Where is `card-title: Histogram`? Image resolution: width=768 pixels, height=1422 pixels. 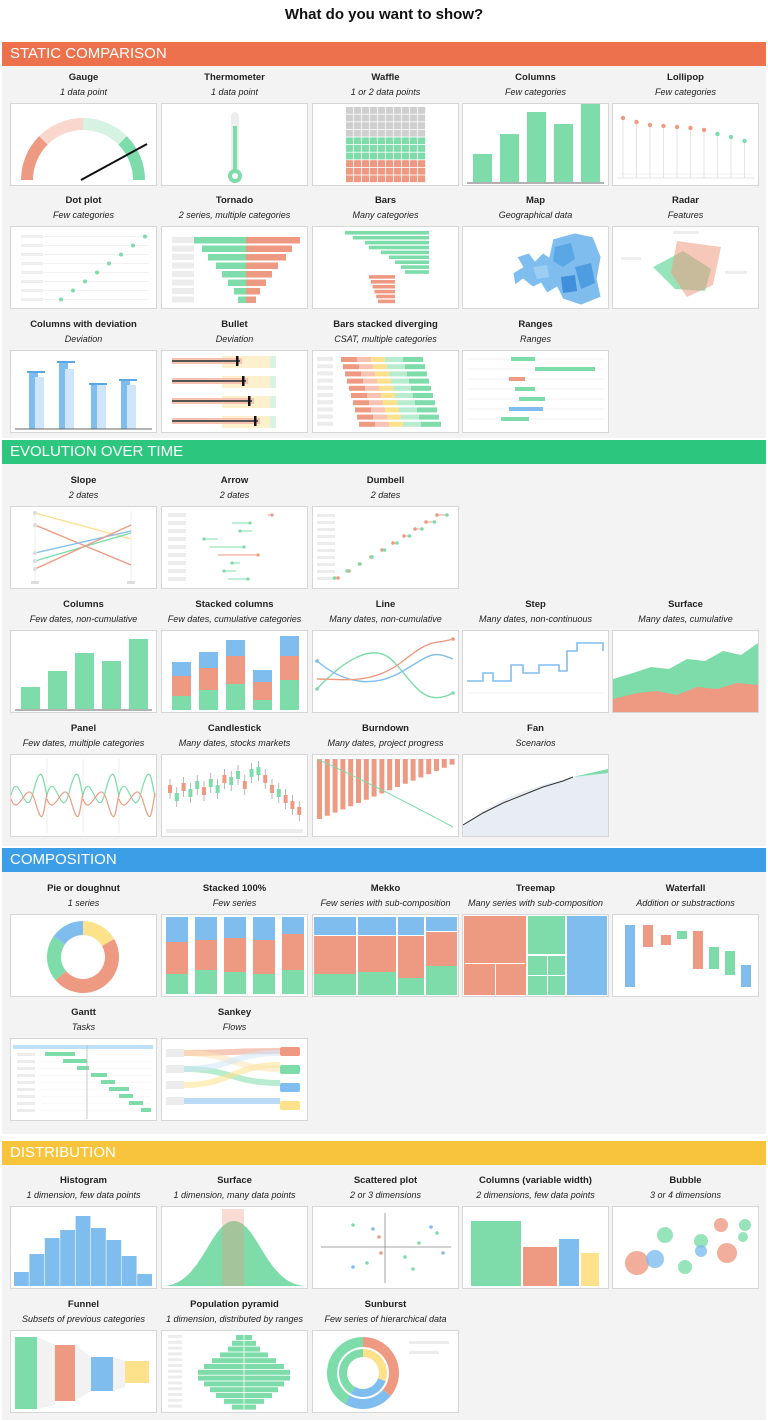
card-title: Histogram is located at coordinates (83, 1180).